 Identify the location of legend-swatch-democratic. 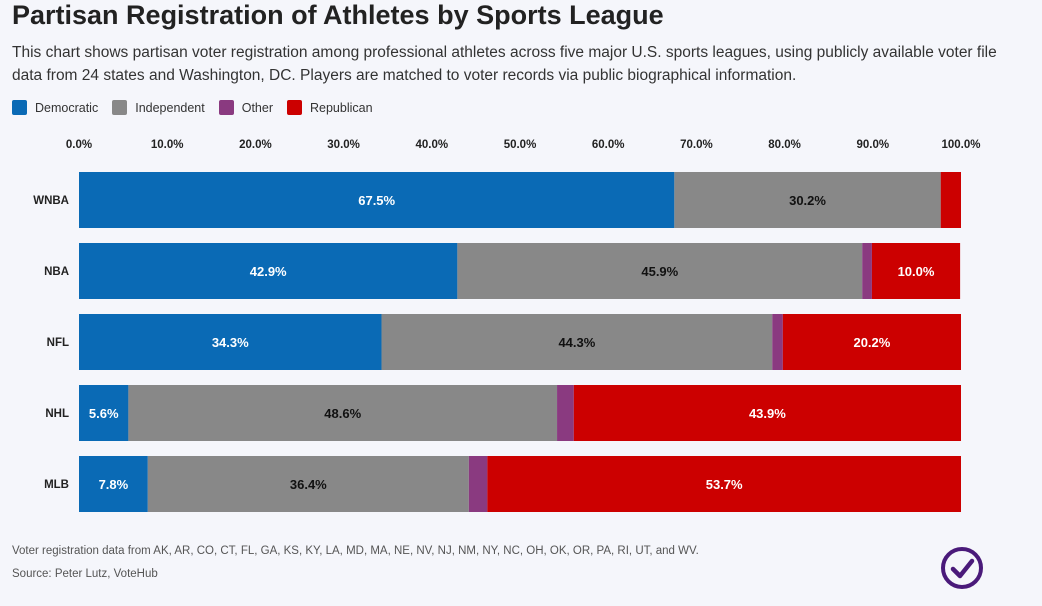
(19, 107).